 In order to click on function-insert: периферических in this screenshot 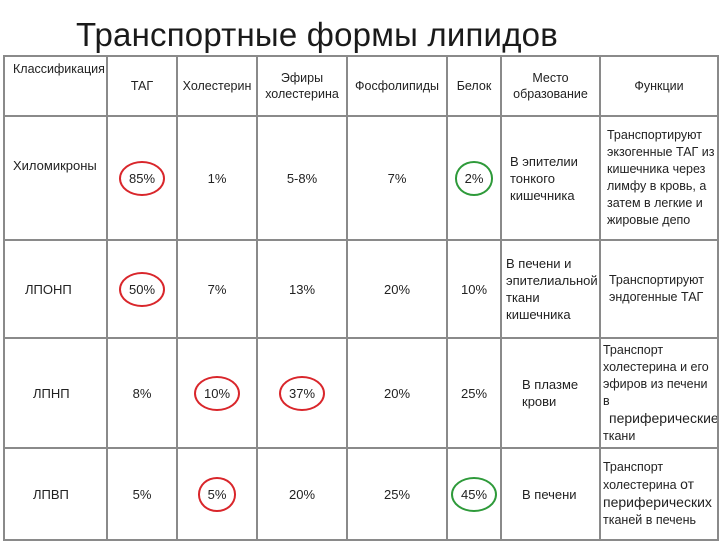, I will do `click(657, 502)`.